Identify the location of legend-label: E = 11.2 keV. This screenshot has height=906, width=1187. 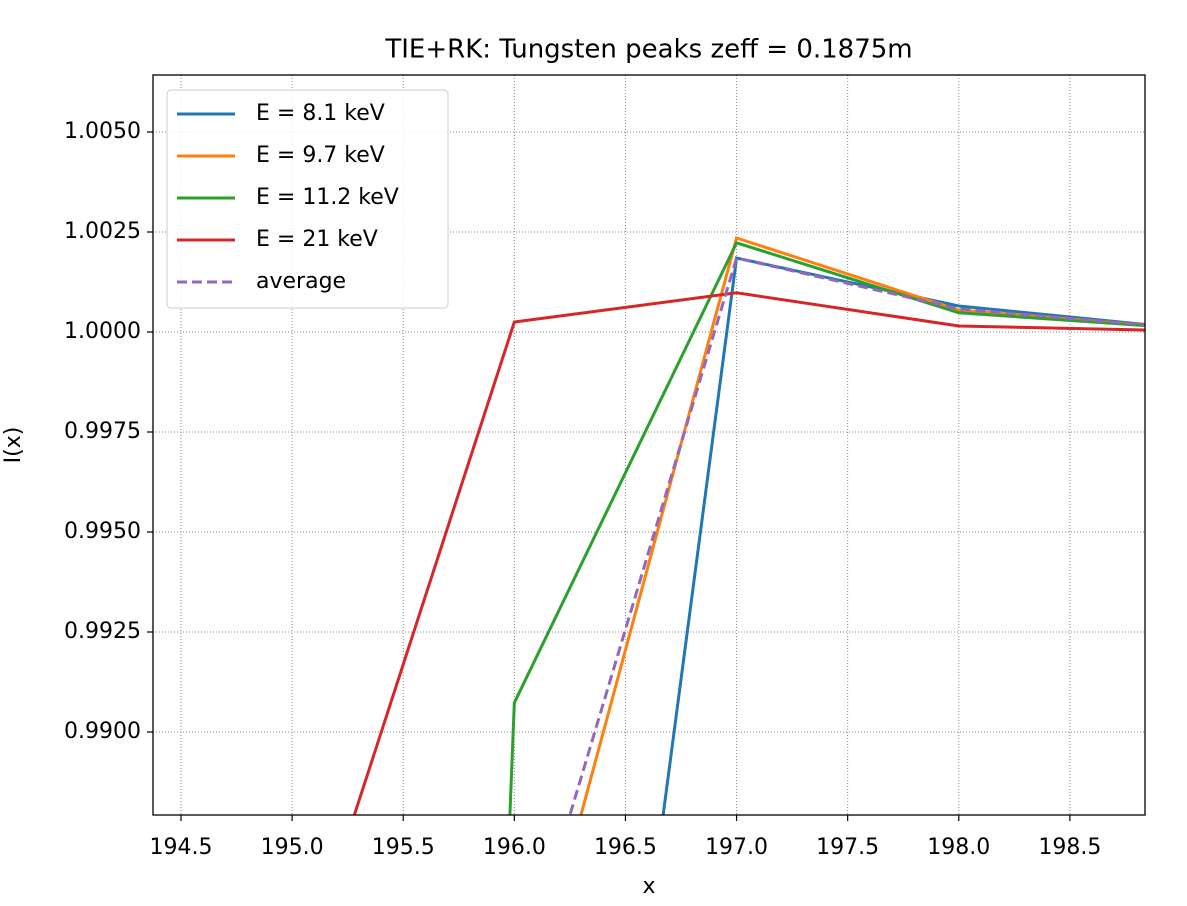
(327, 197).